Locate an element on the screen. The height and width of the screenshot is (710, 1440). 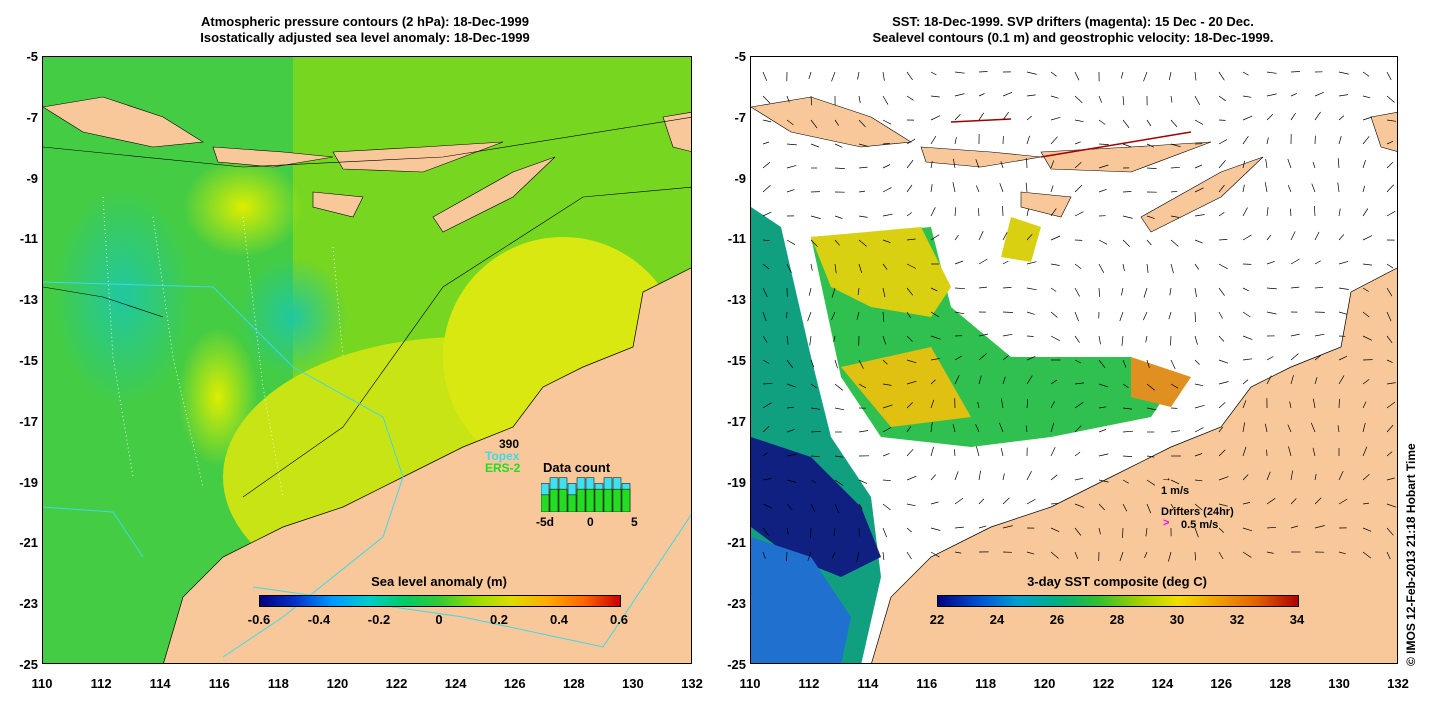
y-tick-label: -11 is located at coordinates (28, 239).